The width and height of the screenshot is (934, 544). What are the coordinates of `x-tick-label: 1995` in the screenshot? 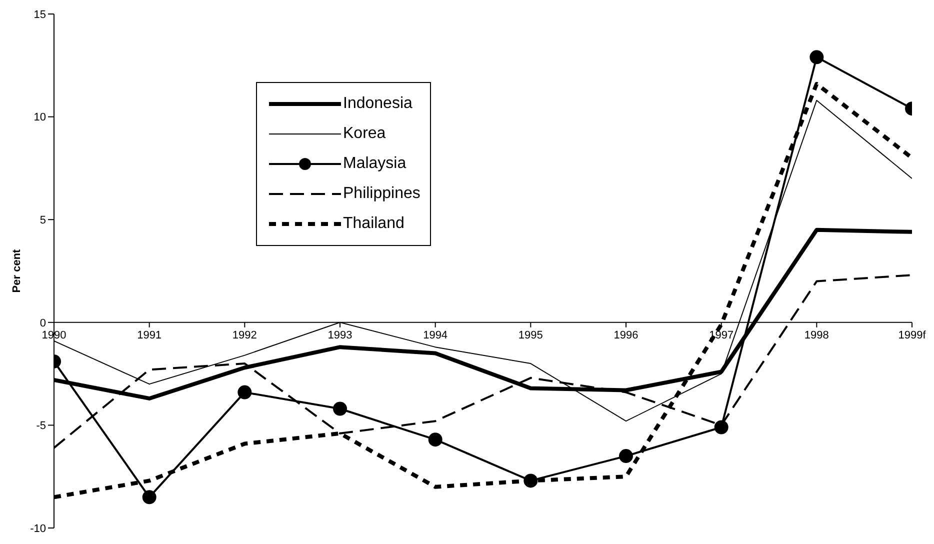 It's located at (530, 335).